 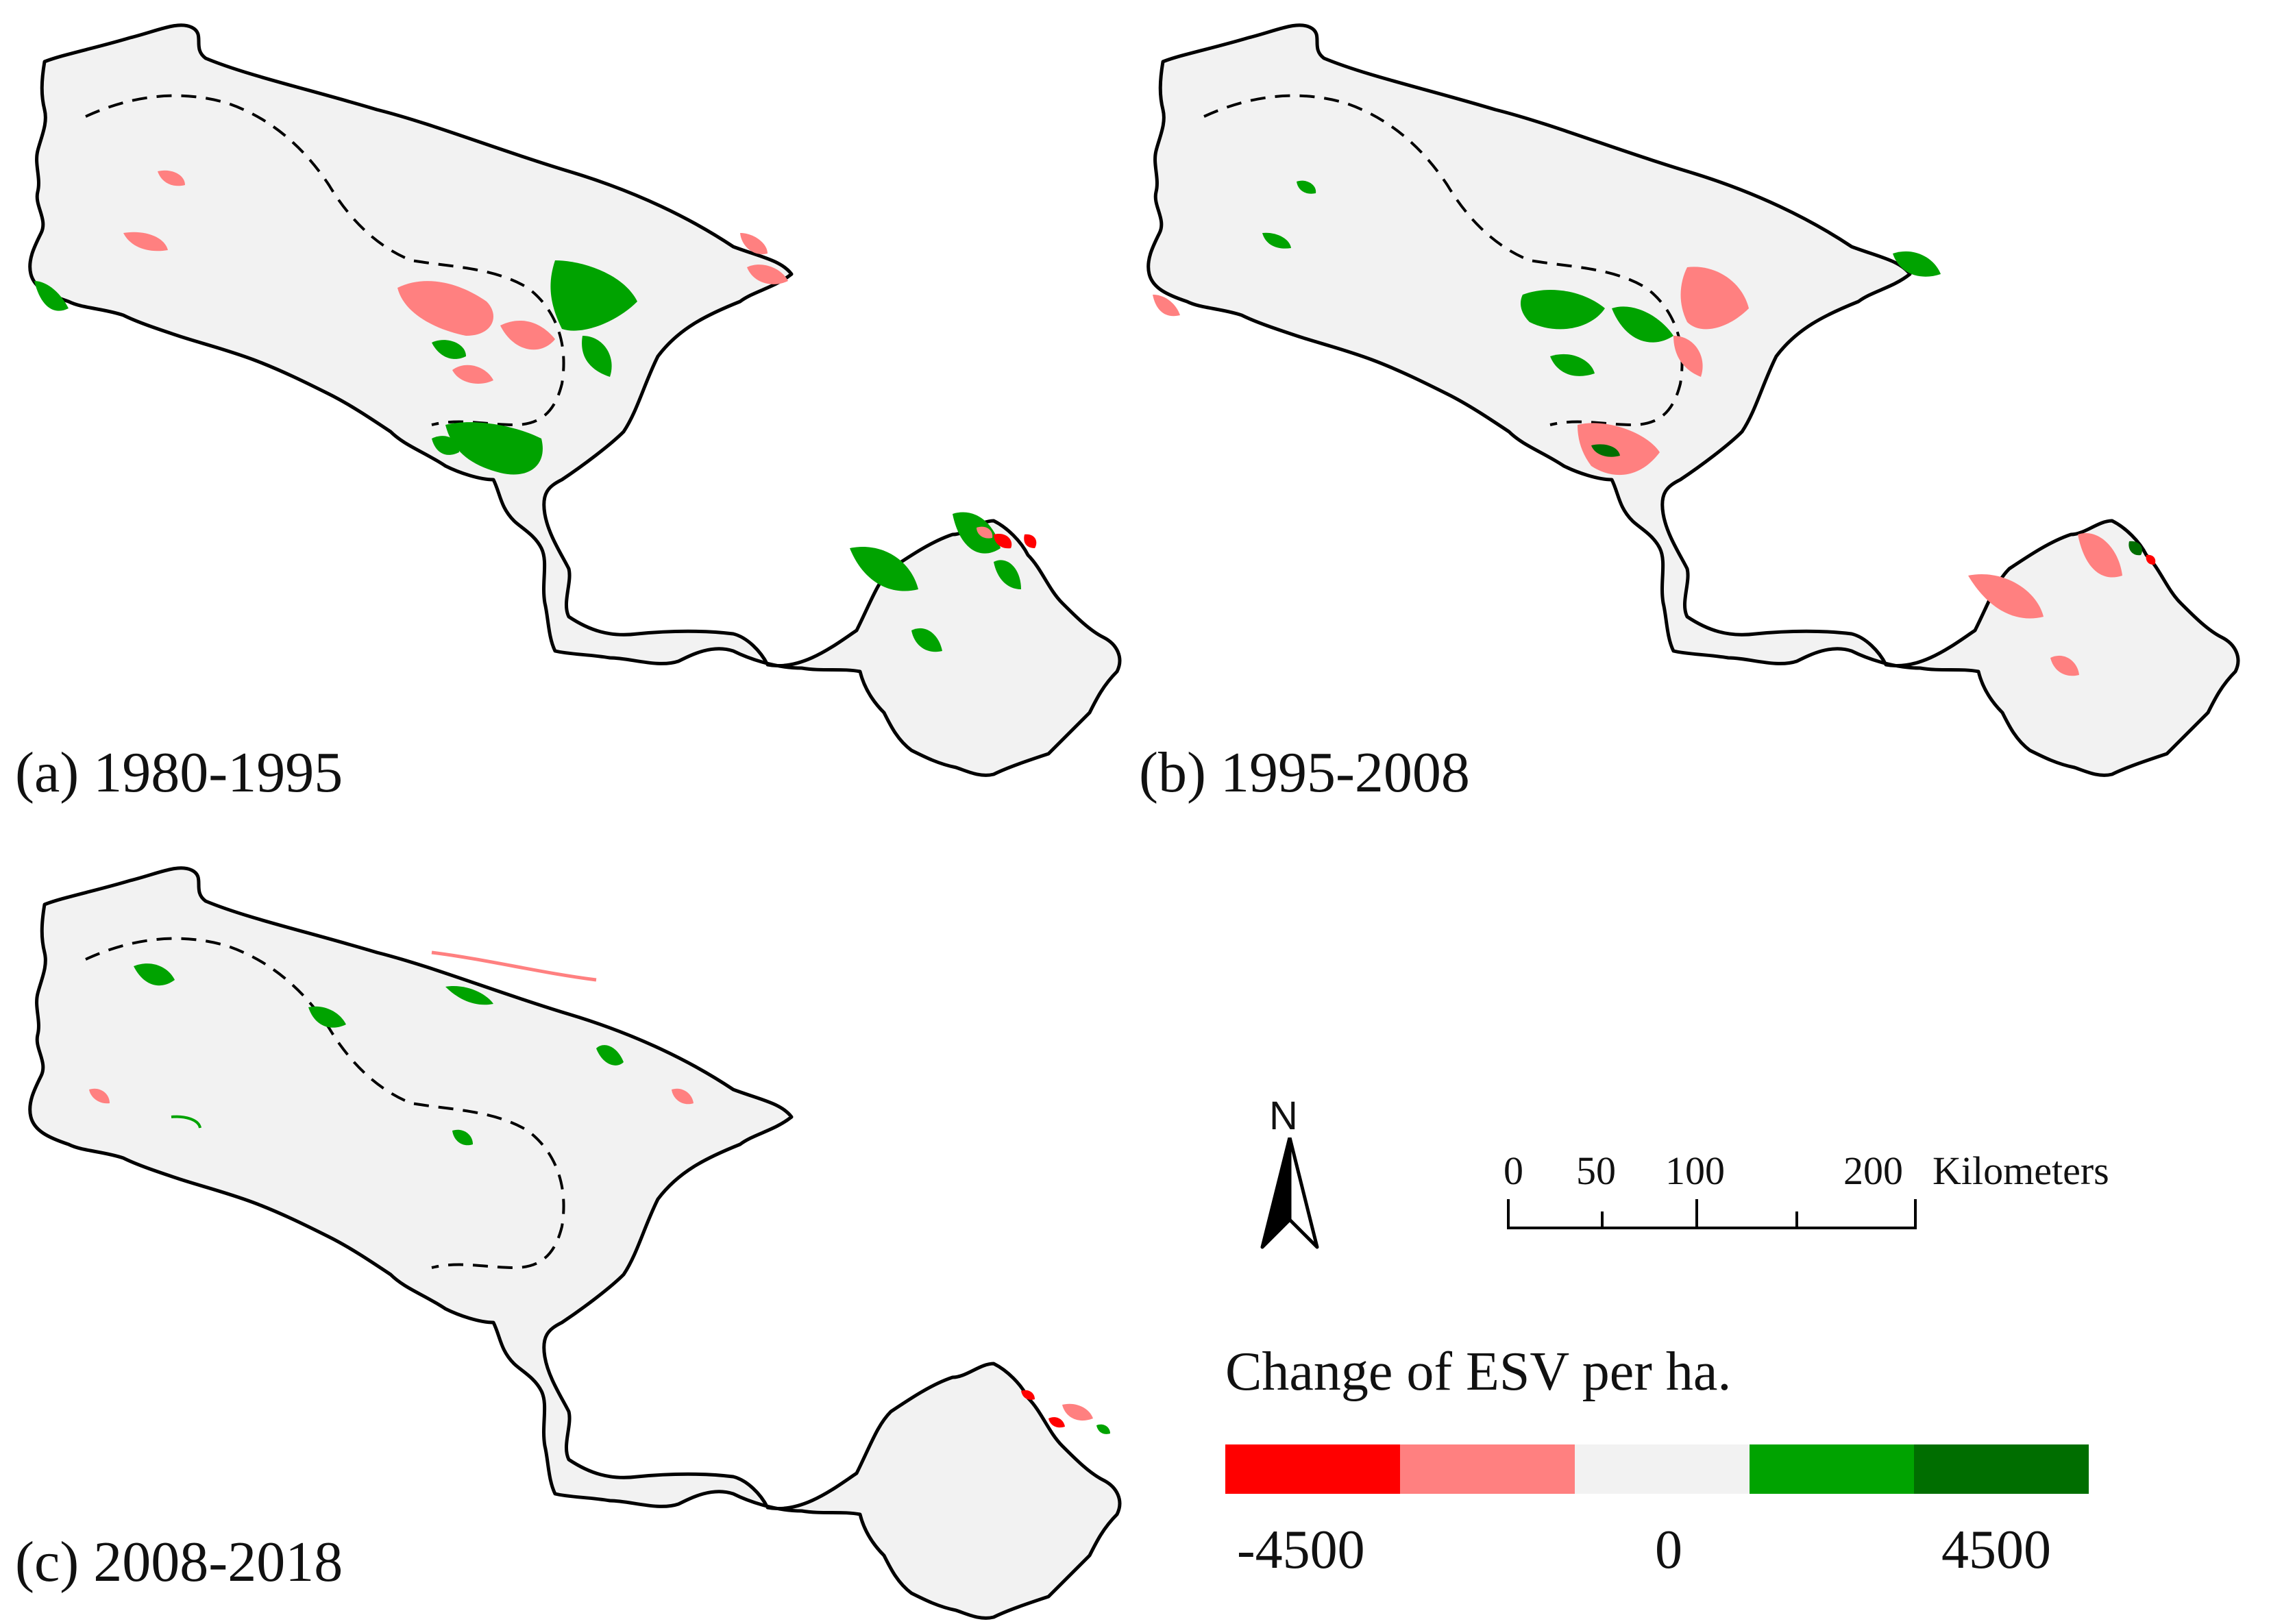 I want to click on legend-swatch-light-red, so click(x=1488, y=1469).